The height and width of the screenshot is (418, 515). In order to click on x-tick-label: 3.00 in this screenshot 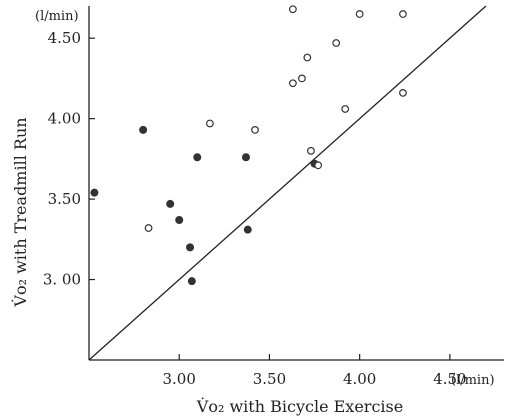, I will do `click(179, 379)`.